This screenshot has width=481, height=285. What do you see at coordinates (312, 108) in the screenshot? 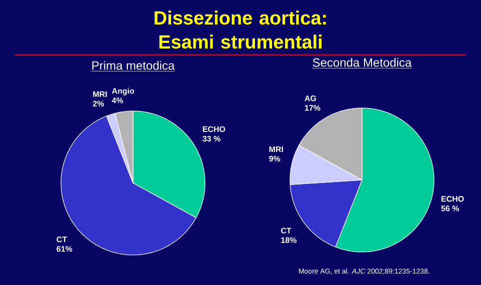
I see `data-label: 17%` at bounding box center [312, 108].